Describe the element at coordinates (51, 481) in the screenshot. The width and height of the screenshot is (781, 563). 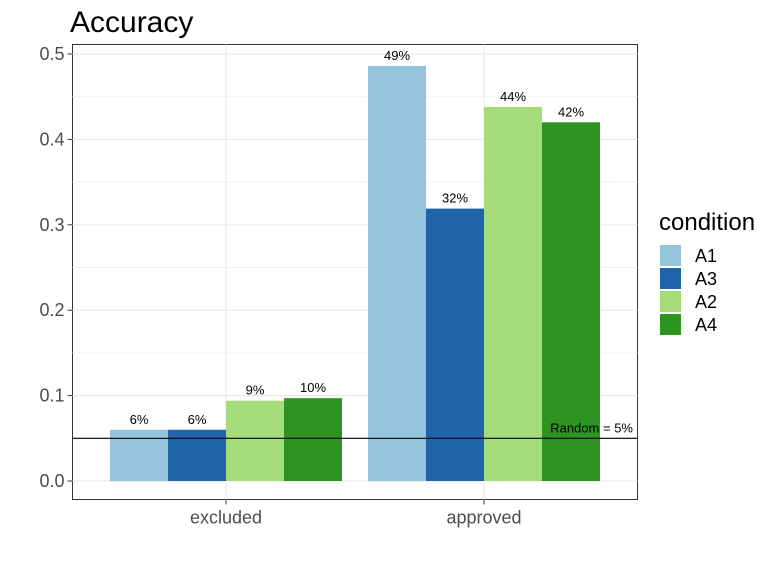
I see `y-tick-label: 0.0` at that location.